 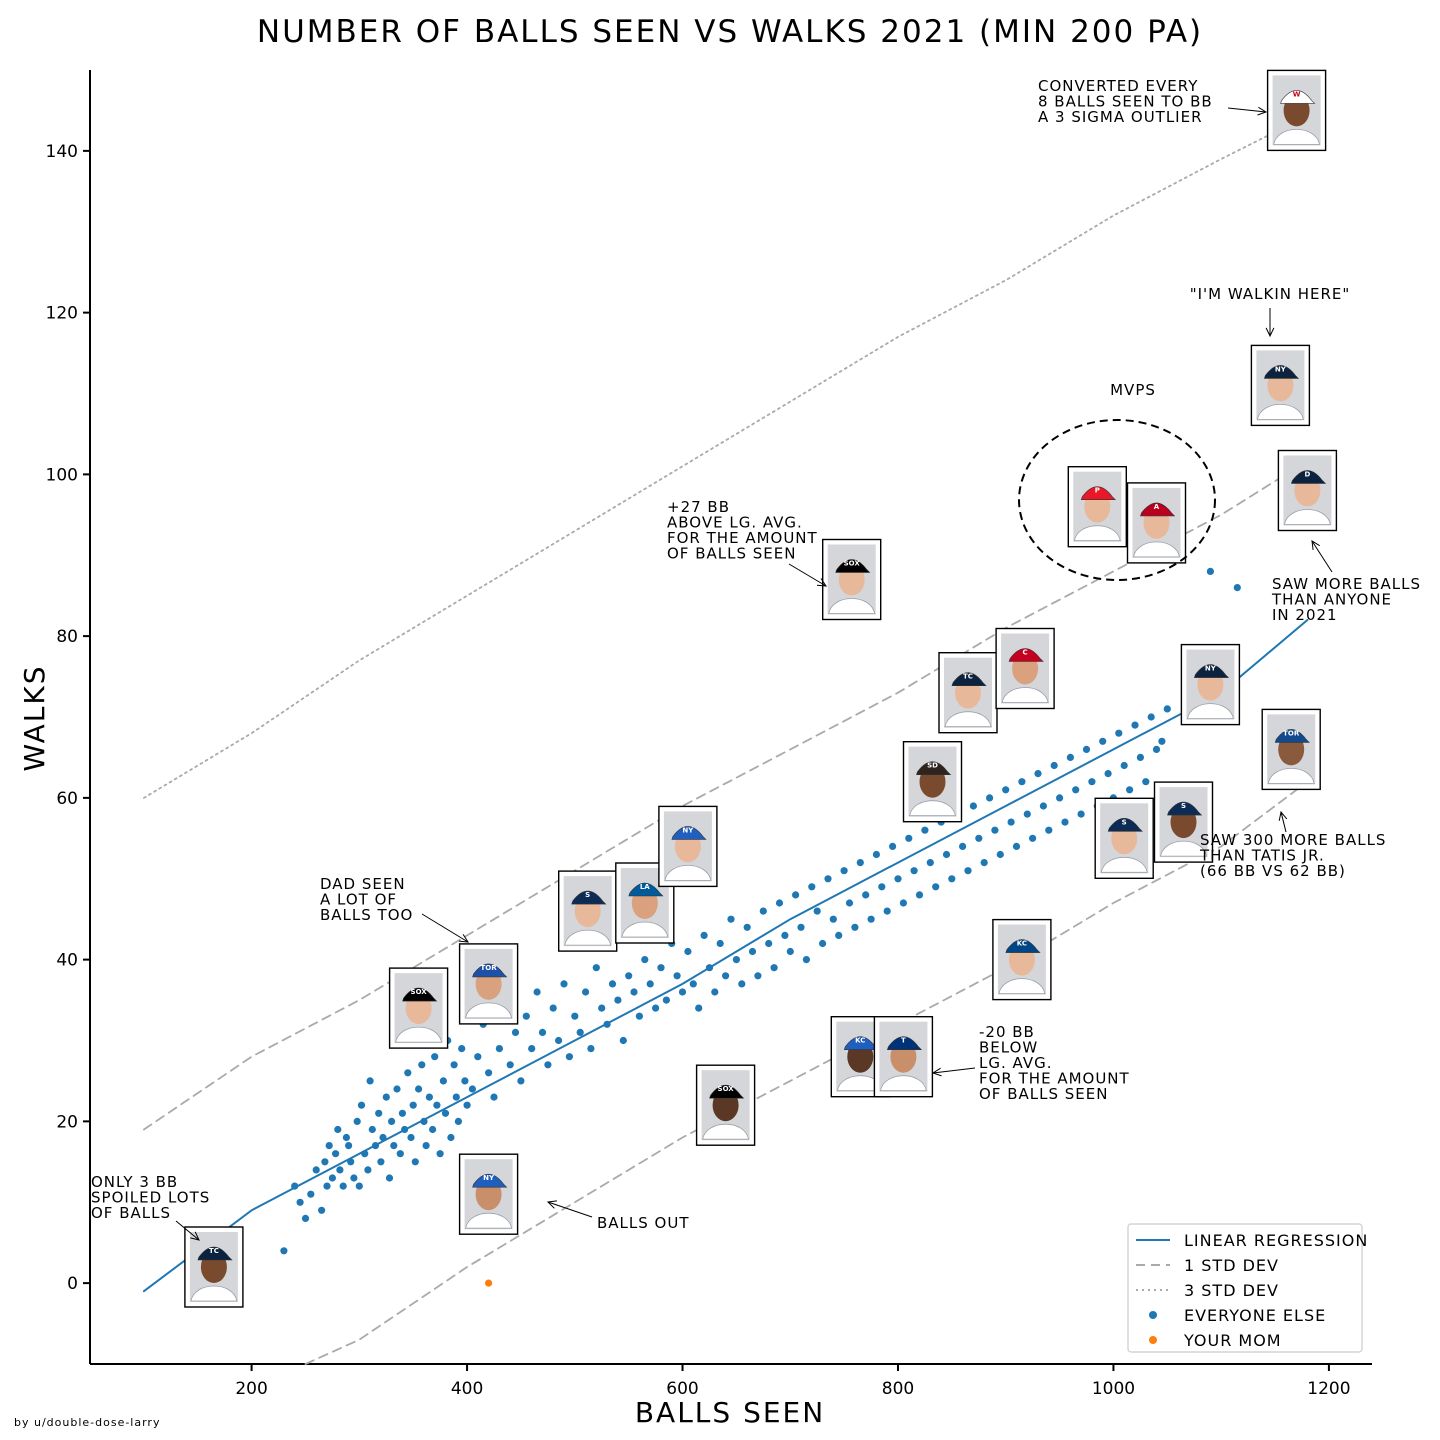 What do you see at coordinates (1331, 600) in the screenshot?
I see `annotation-text: THAN ANYONE` at bounding box center [1331, 600].